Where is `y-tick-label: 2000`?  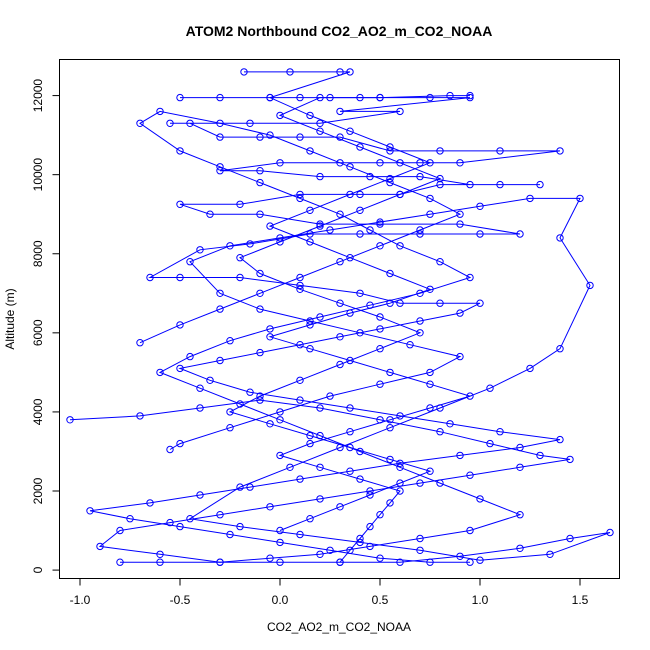
y-tick-label: 2000 is located at coordinates (38, 490).